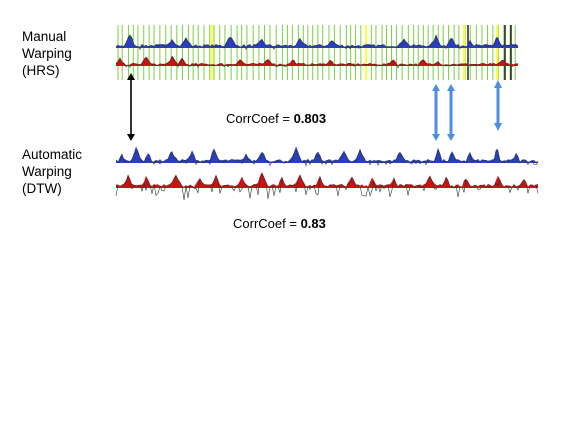  Describe the element at coordinates (436, 137) in the screenshot. I see `blue-arrow-1-head-bottom` at that location.